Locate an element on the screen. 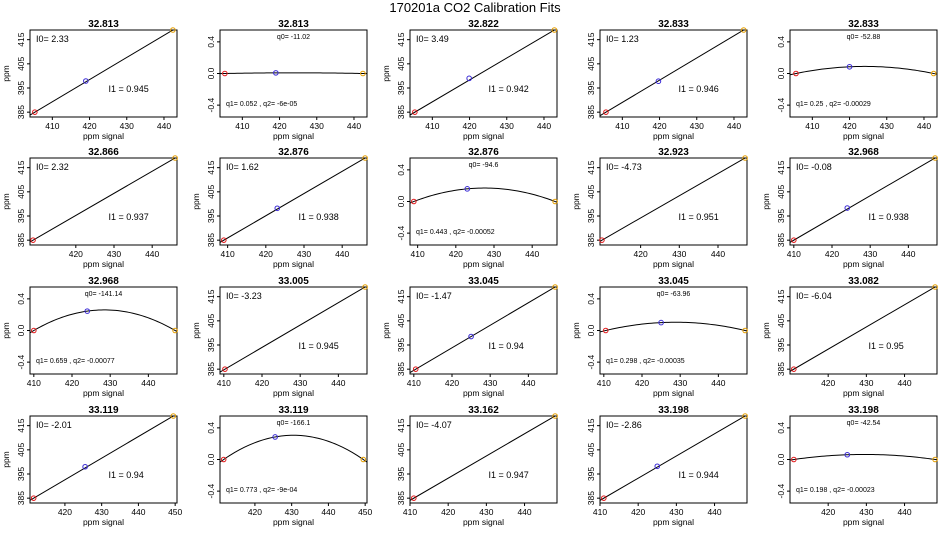 The image size is (950, 550). plot-title: 32.968 is located at coordinates (863, 152).